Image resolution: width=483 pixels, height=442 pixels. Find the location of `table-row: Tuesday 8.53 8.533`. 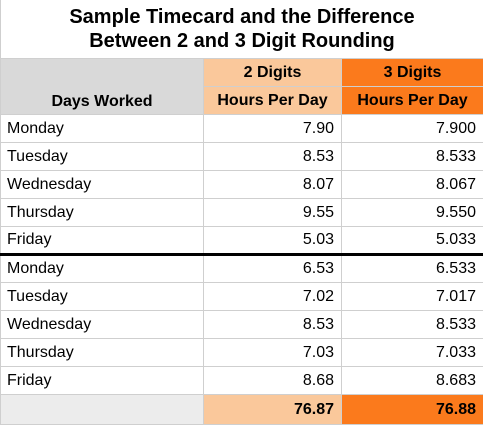

table-row: Tuesday 8.53 8.533 is located at coordinates (241, 156).